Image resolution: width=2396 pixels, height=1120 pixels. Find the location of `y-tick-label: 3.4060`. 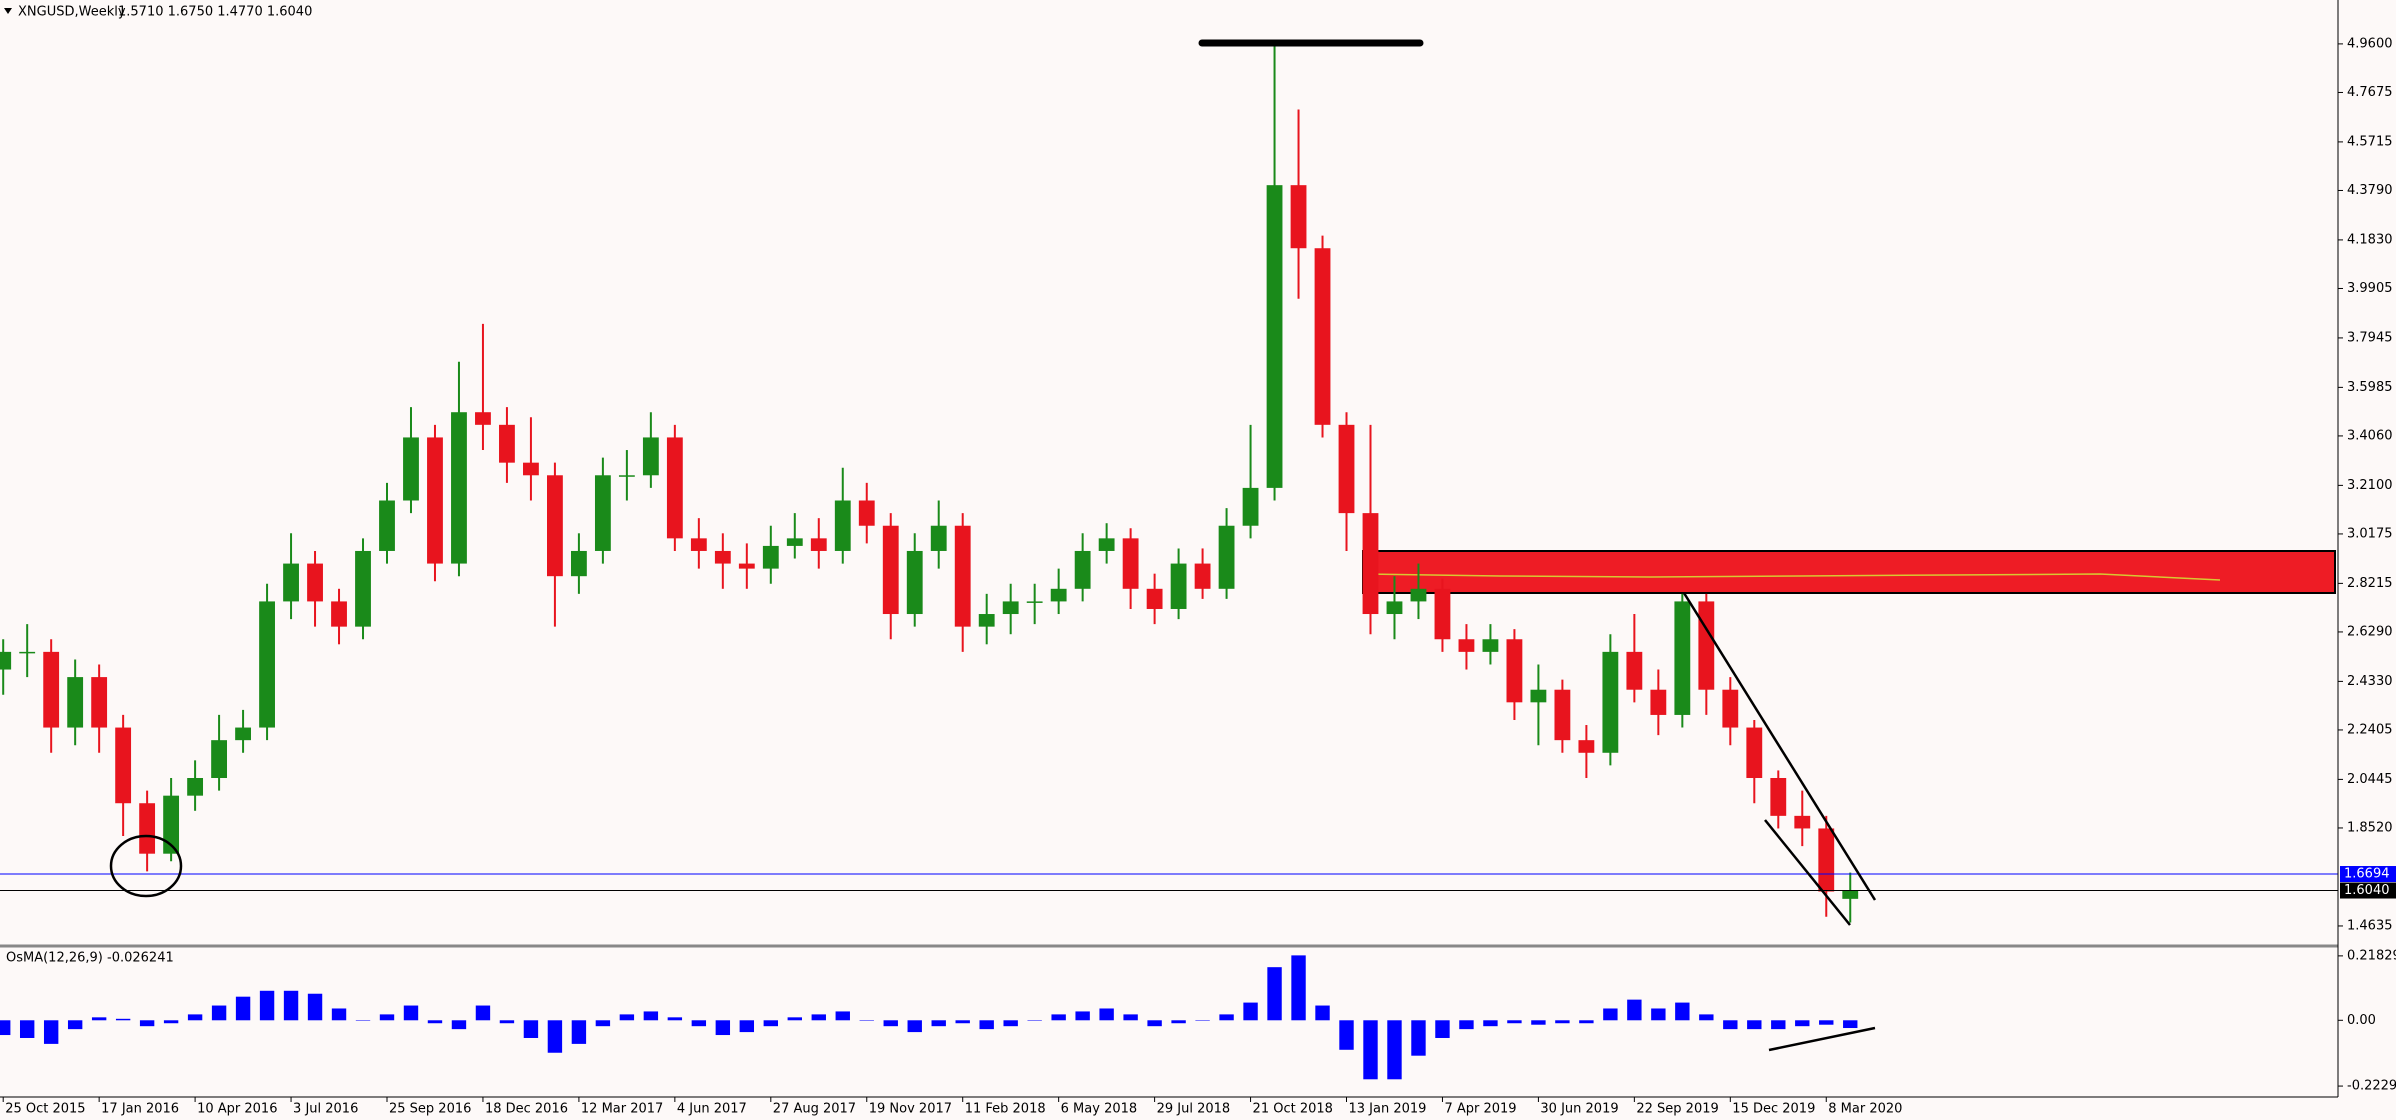

y-tick-label: 3.4060 is located at coordinates (2370, 435).